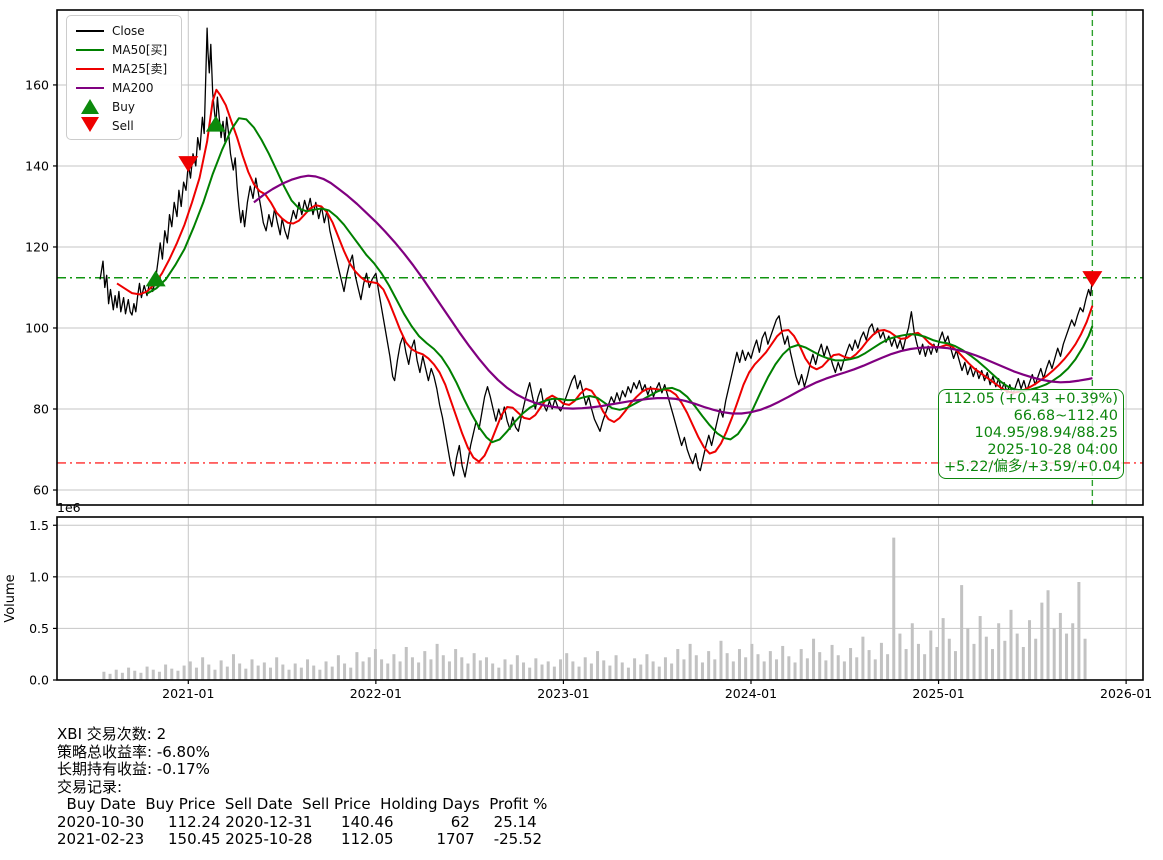 The image size is (1163, 860). What do you see at coordinates (1031, 399) in the screenshot?
I see `annotation-line: 112.05 (+0.43 +0.39%)` at bounding box center [1031, 399].